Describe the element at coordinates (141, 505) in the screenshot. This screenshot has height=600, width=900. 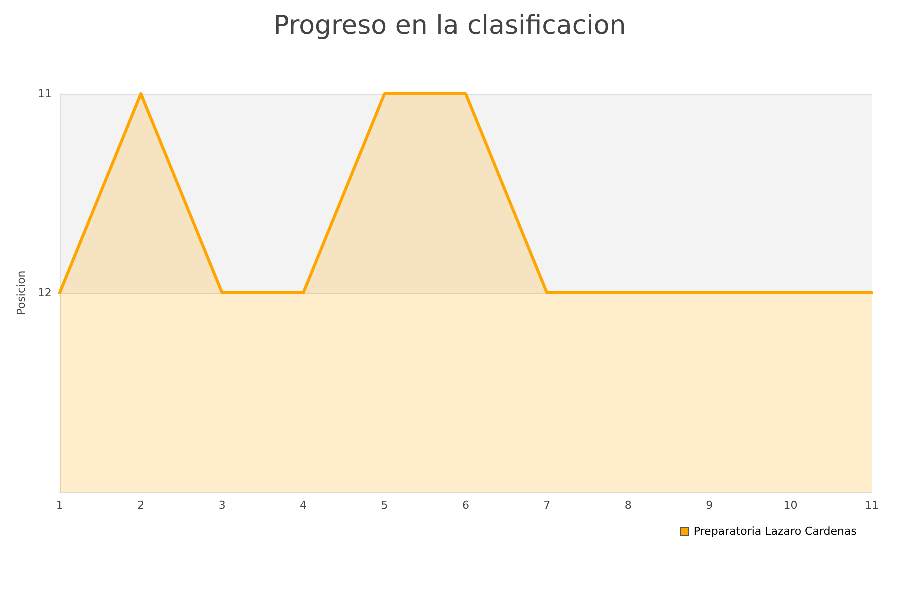
I see `x-tick-label: 2` at that location.